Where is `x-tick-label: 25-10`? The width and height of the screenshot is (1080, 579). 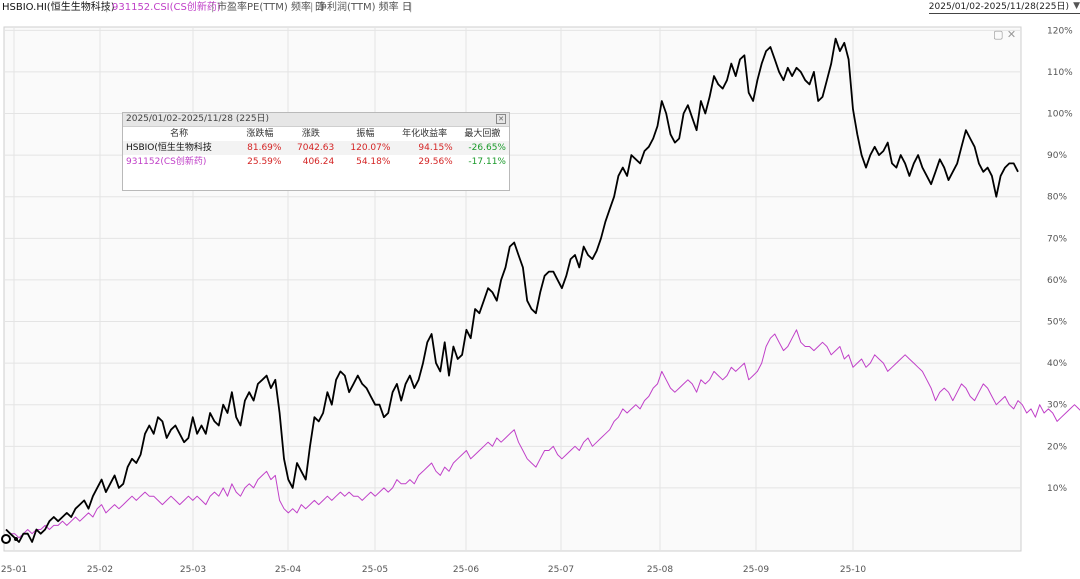
x-tick-label: 25-10 is located at coordinates (853, 570).